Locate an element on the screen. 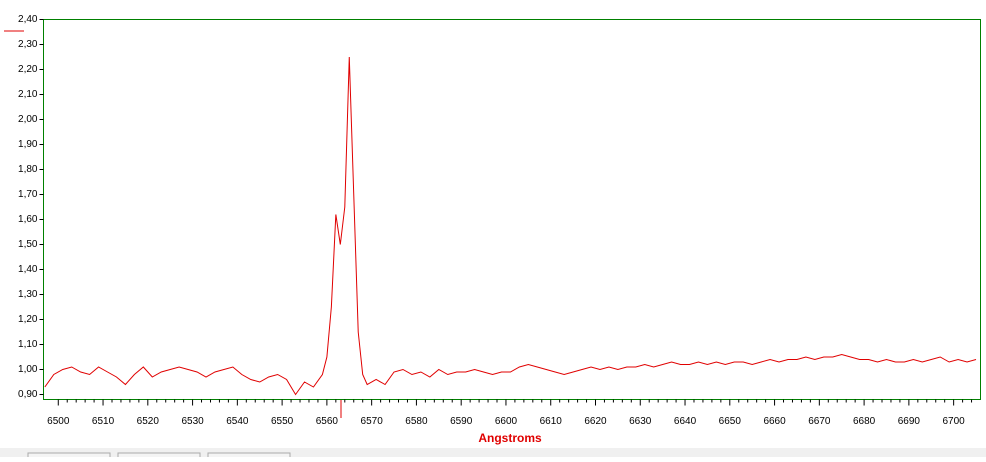 The image size is (986, 462). y-tick-label: 1,20 is located at coordinates (28, 319).